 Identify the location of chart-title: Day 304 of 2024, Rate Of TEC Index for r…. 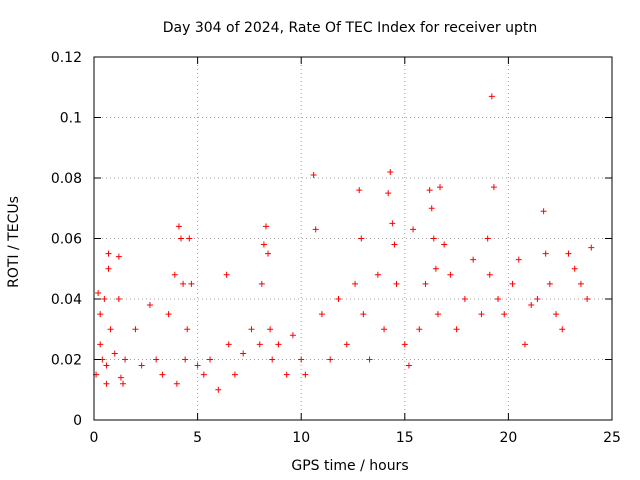
(350, 28).